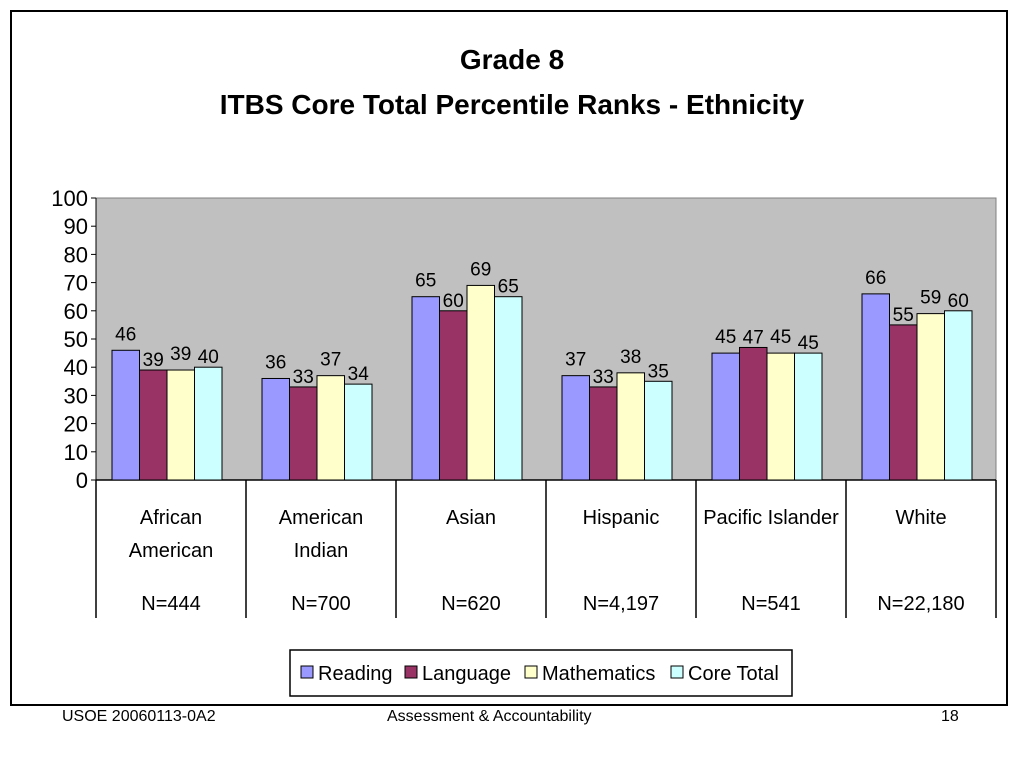 Image resolution: width=1024 pixels, height=768 pixels. What do you see at coordinates (541, 673) in the screenshot?
I see `legend` at bounding box center [541, 673].